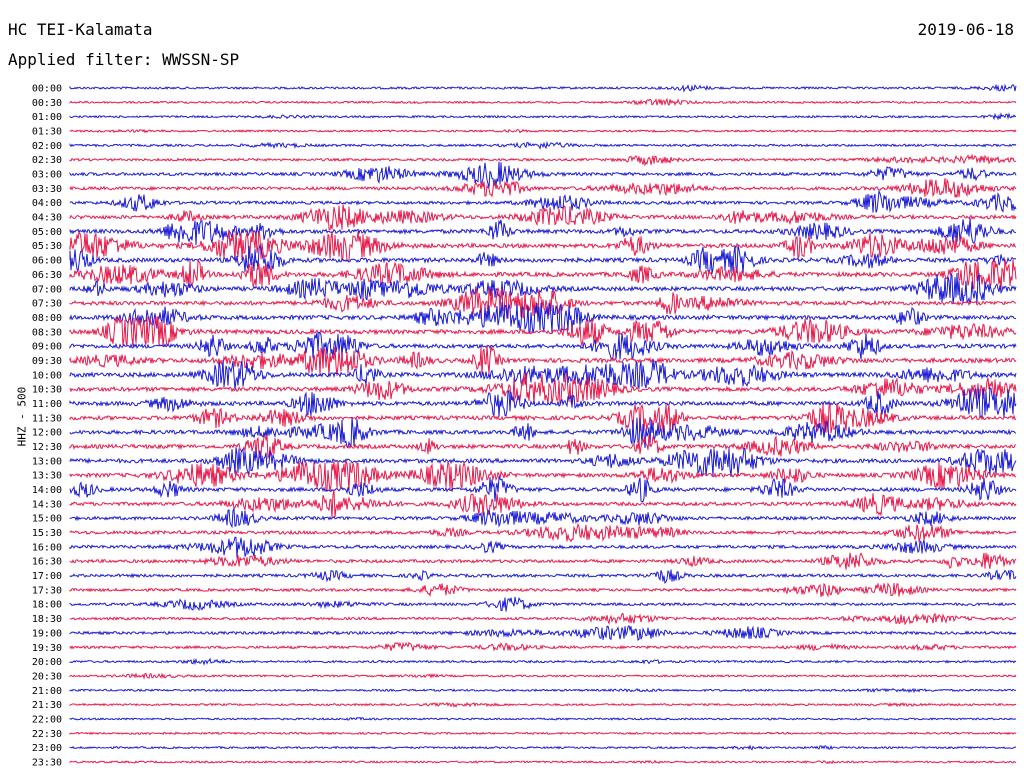 This screenshot has width=1024, height=780. Describe the element at coordinates (47, 547) in the screenshot. I see `row-time-label: 16:00` at that location.